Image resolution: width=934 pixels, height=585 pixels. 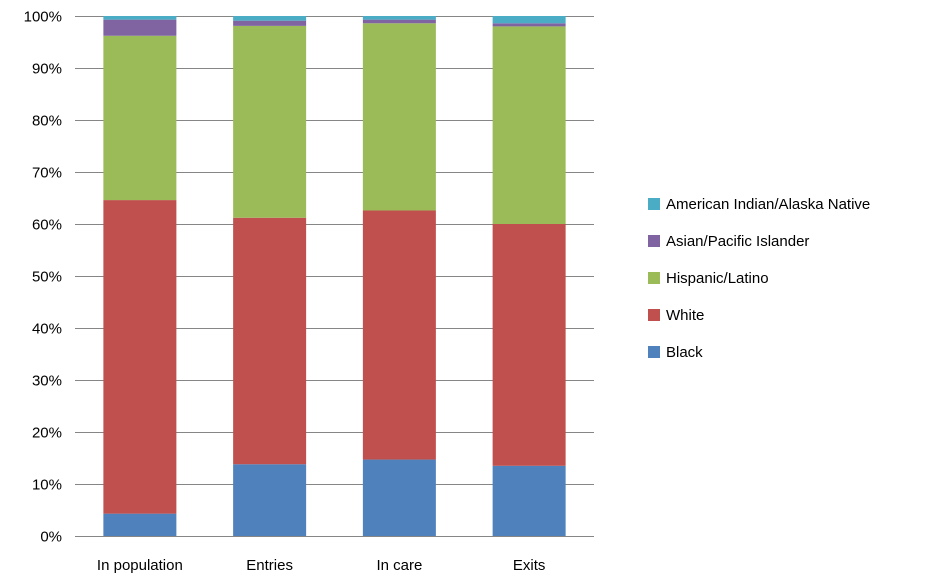 I want to click on y-tick-label: 50%, so click(x=47, y=277).